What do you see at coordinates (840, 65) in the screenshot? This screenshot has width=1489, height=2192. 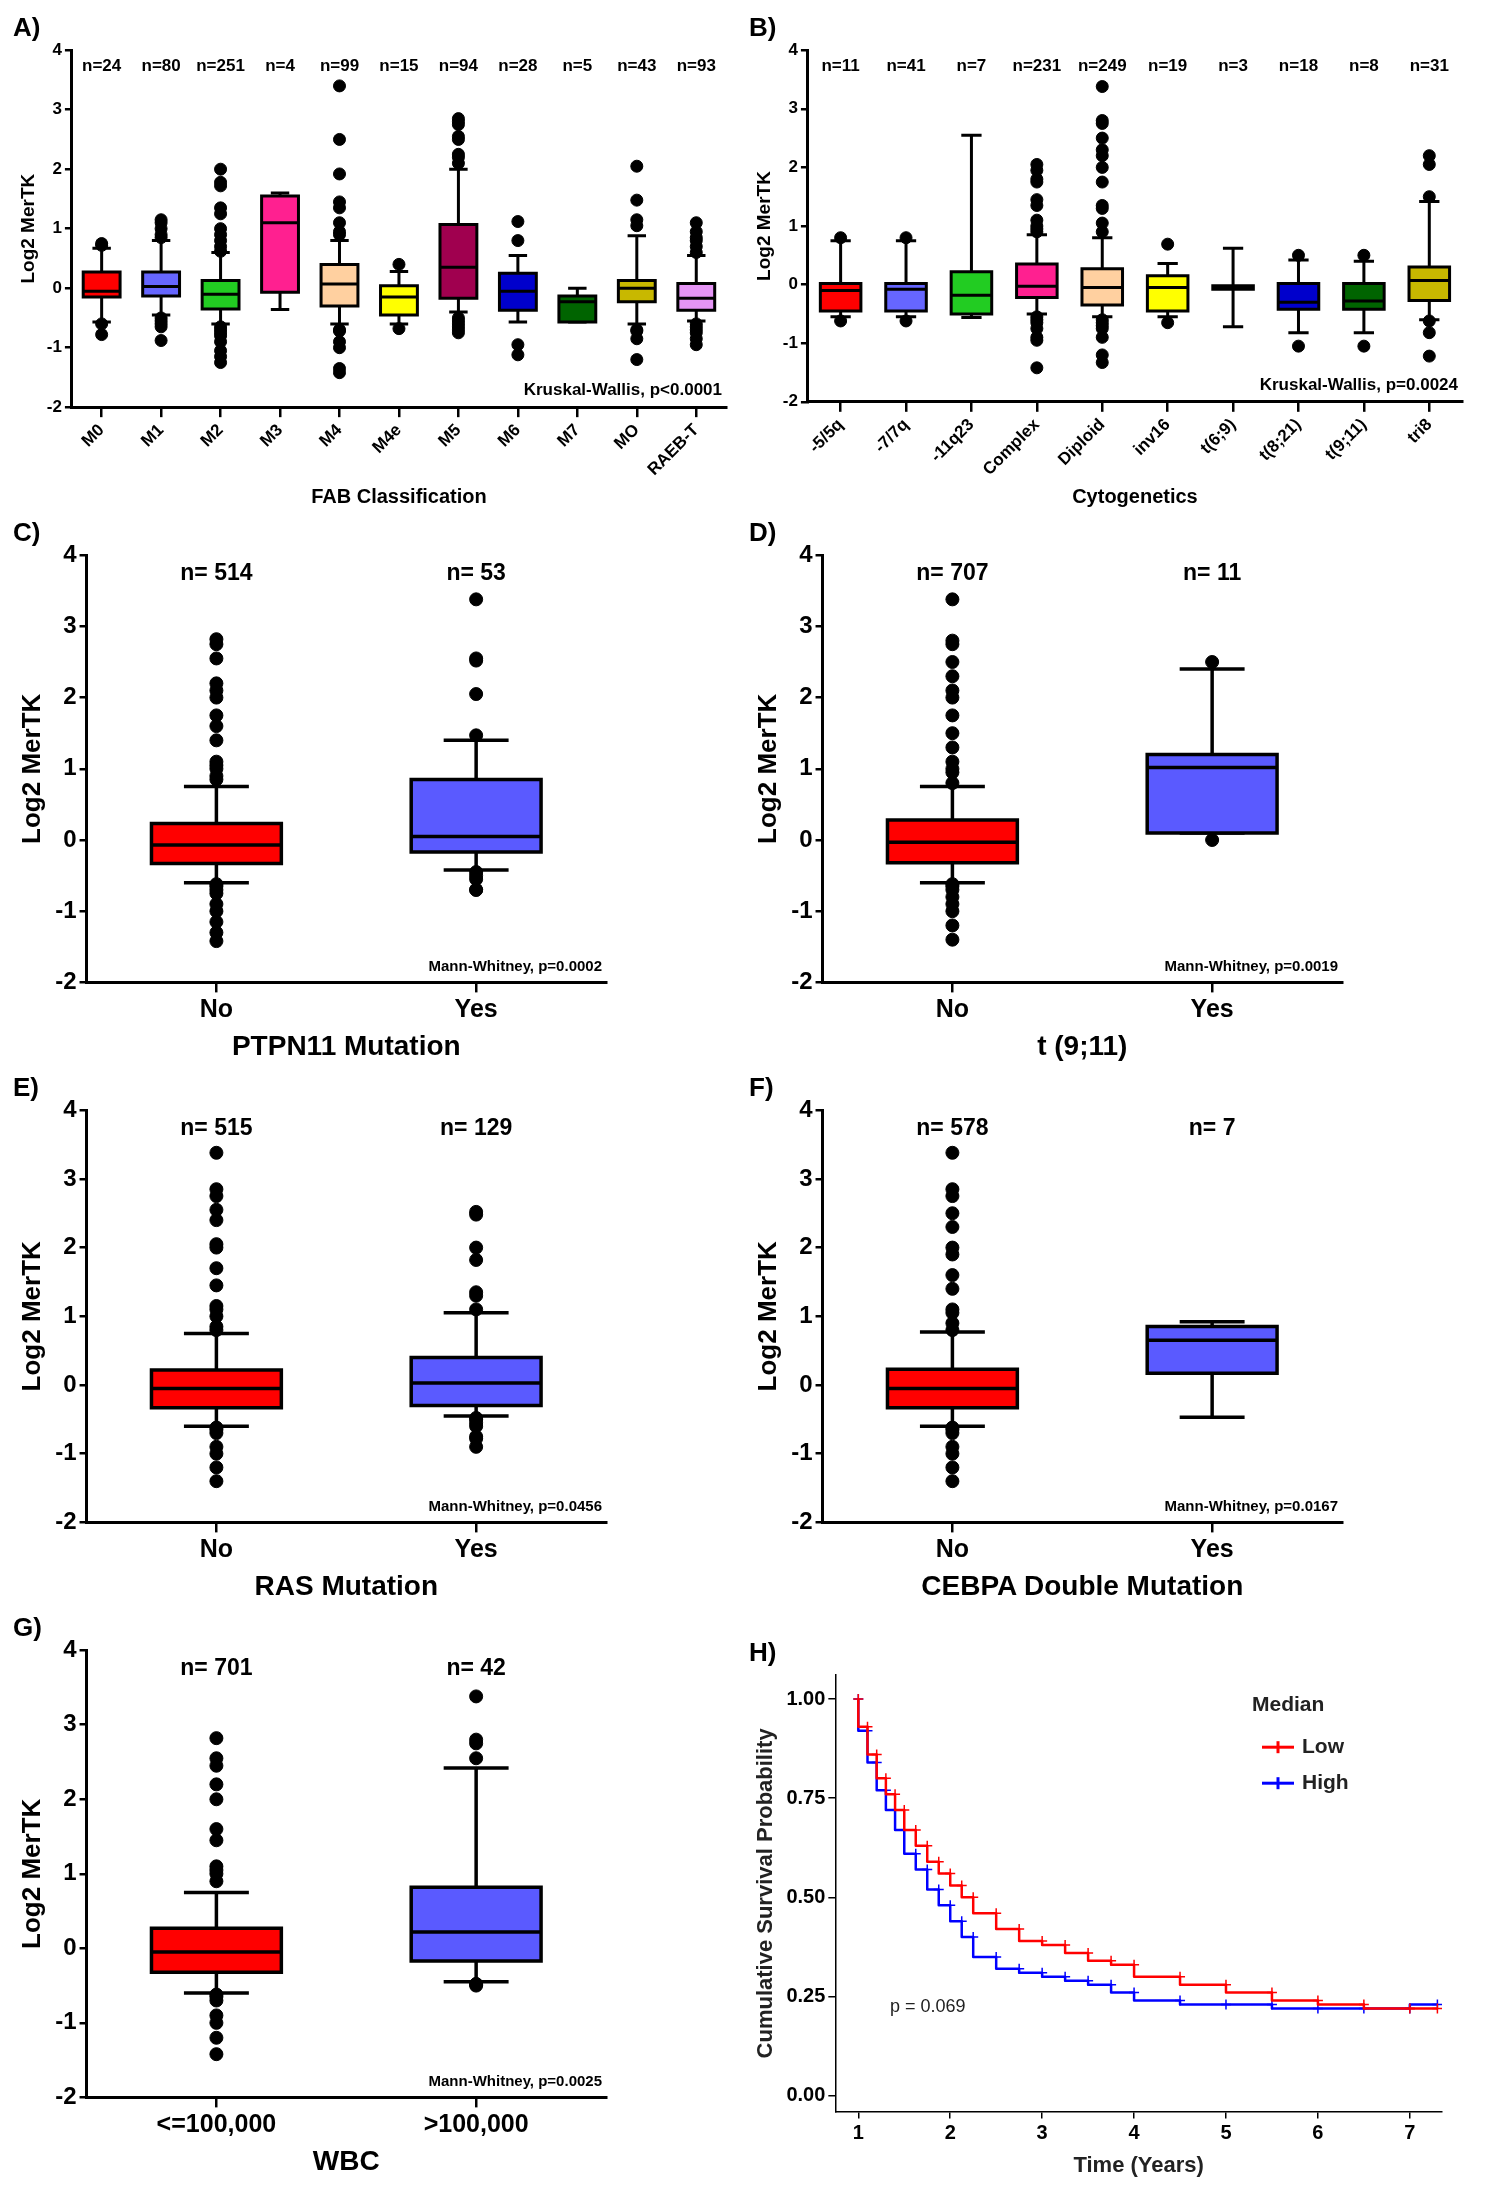 I see `annotation: n=11` at bounding box center [840, 65].